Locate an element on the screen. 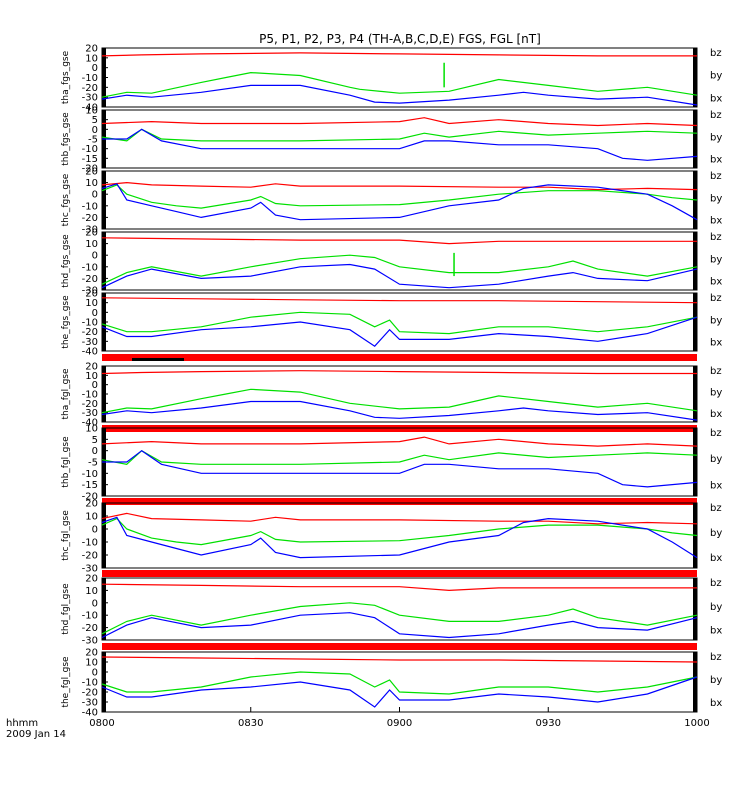  y-axis-label: thc_fgs_gse is located at coordinates (66, 199).